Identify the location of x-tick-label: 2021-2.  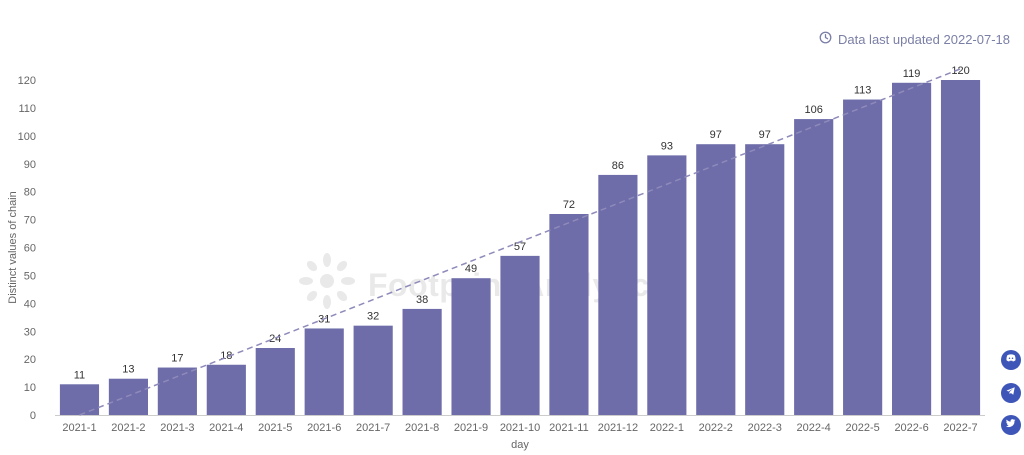
(128, 428).